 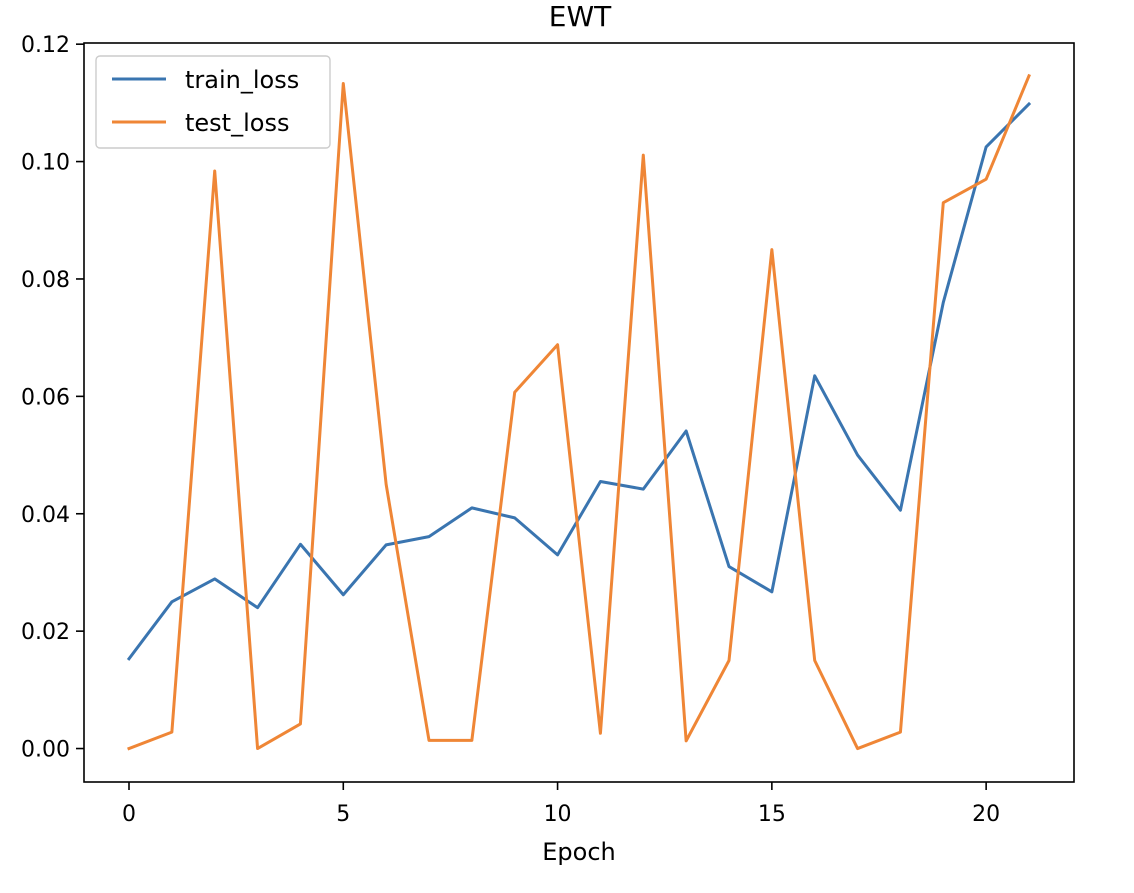 What do you see at coordinates (558, 814) in the screenshot?
I see `x-tick-label: 10` at bounding box center [558, 814].